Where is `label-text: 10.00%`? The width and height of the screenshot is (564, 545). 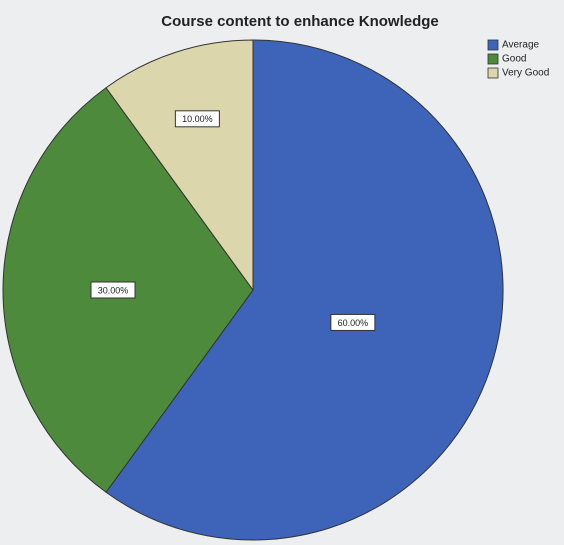 label-text: 10.00% is located at coordinates (197, 119).